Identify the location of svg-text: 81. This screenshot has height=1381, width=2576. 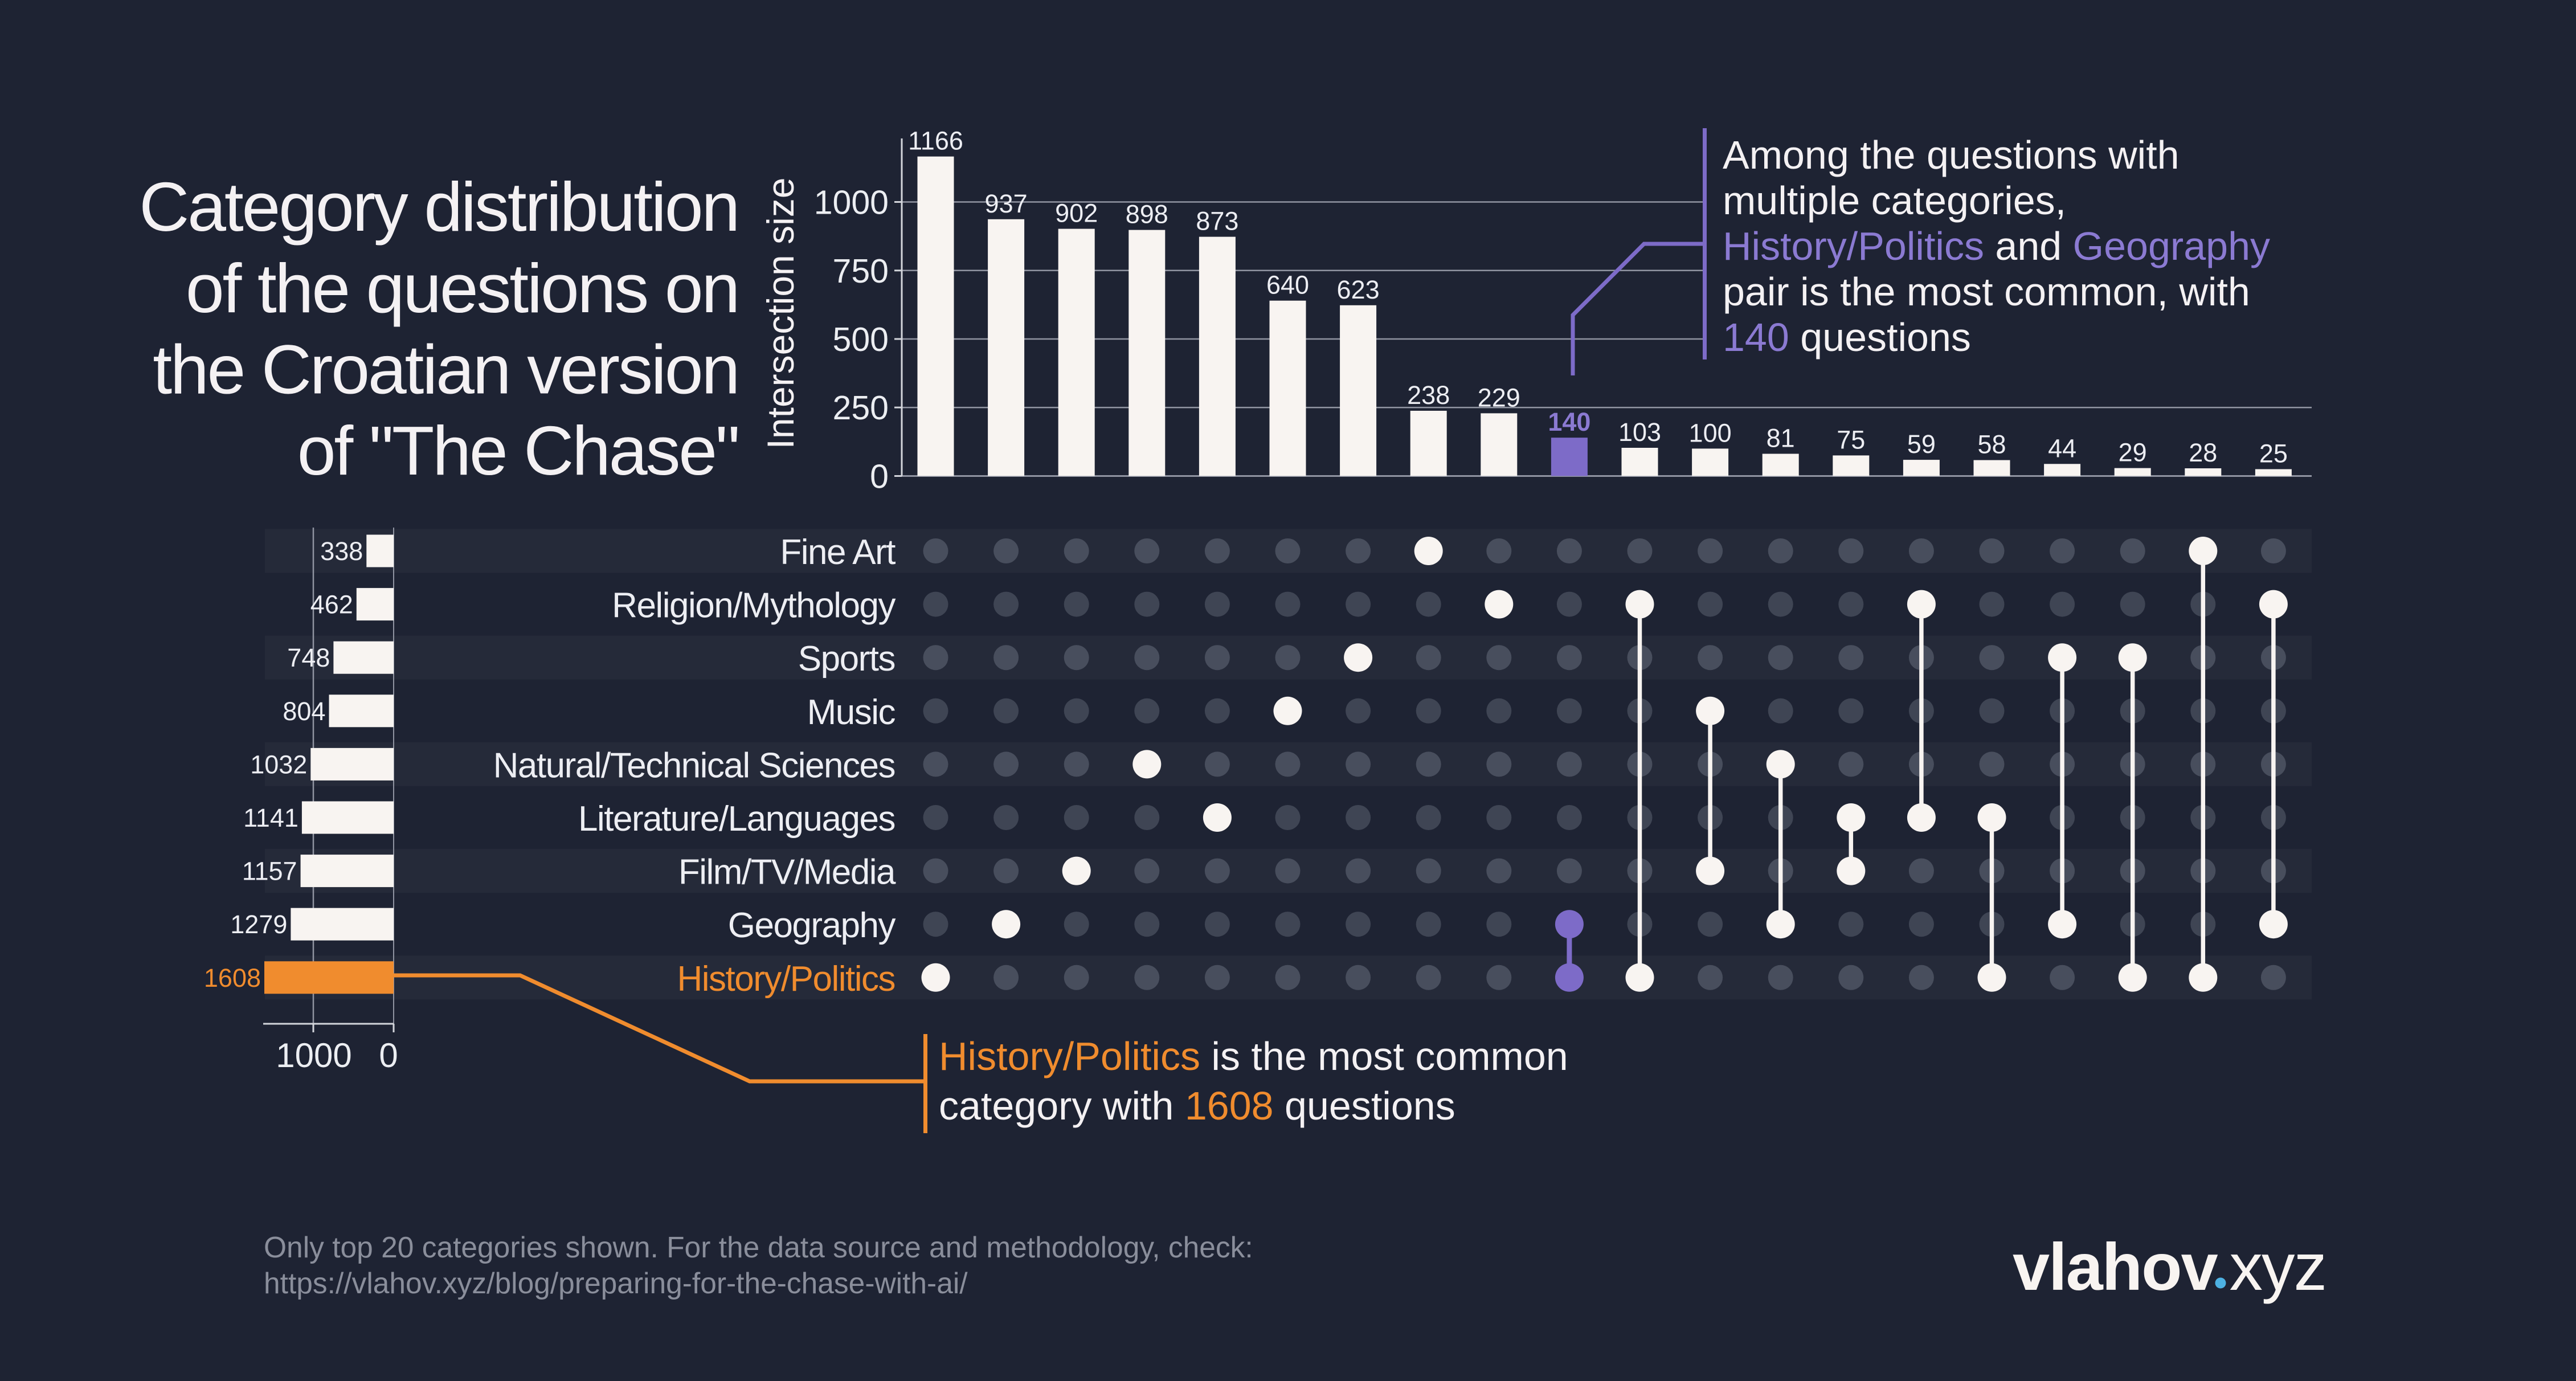
(1781, 438).